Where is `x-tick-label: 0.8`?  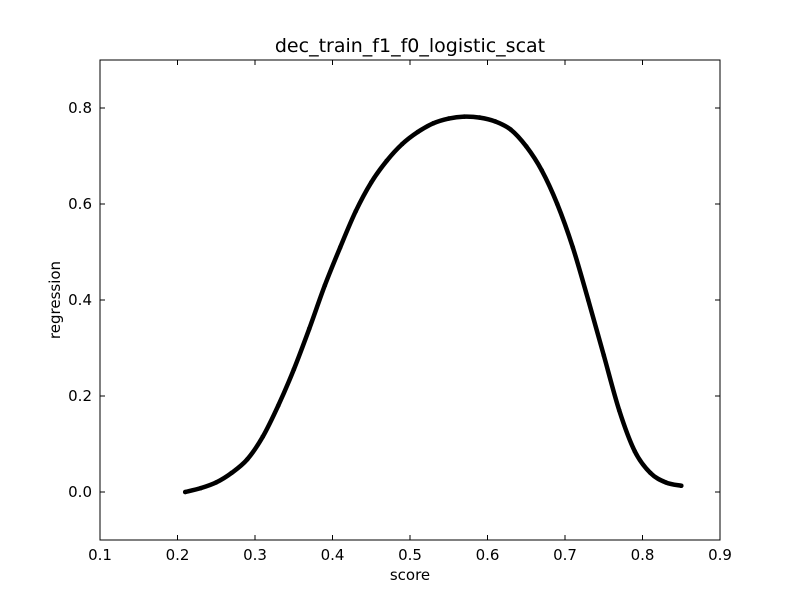 x-tick-label: 0.8 is located at coordinates (643, 555).